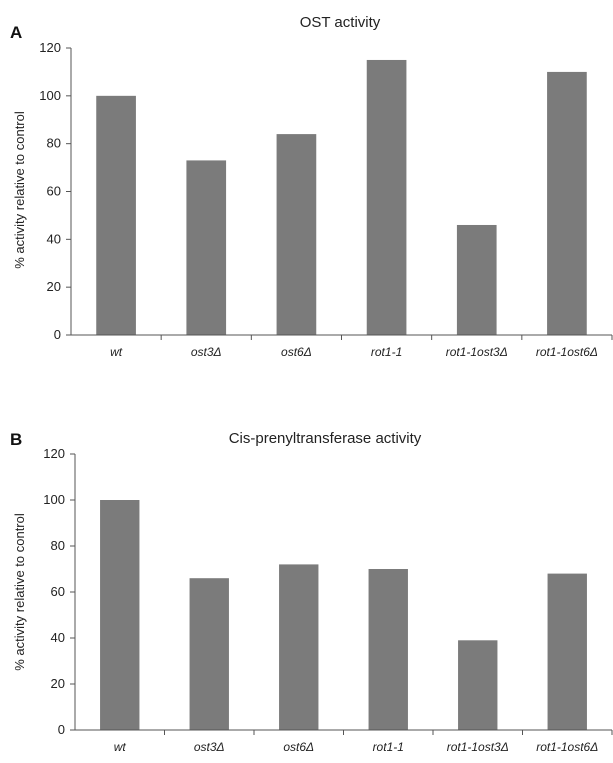 The height and width of the screenshot is (763, 613). I want to click on panel-letter: A, so click(16, 32).